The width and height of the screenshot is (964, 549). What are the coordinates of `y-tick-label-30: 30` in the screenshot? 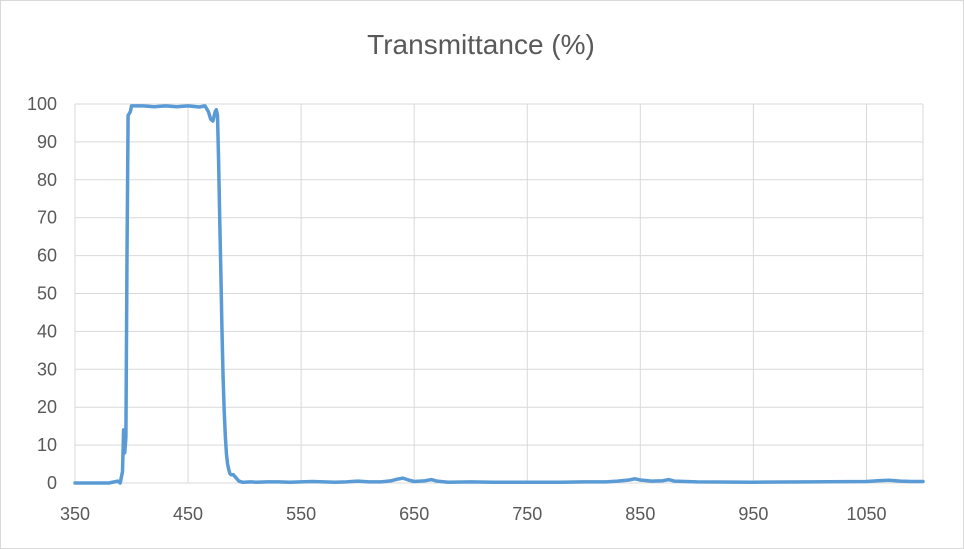 It's located at (47, 369).